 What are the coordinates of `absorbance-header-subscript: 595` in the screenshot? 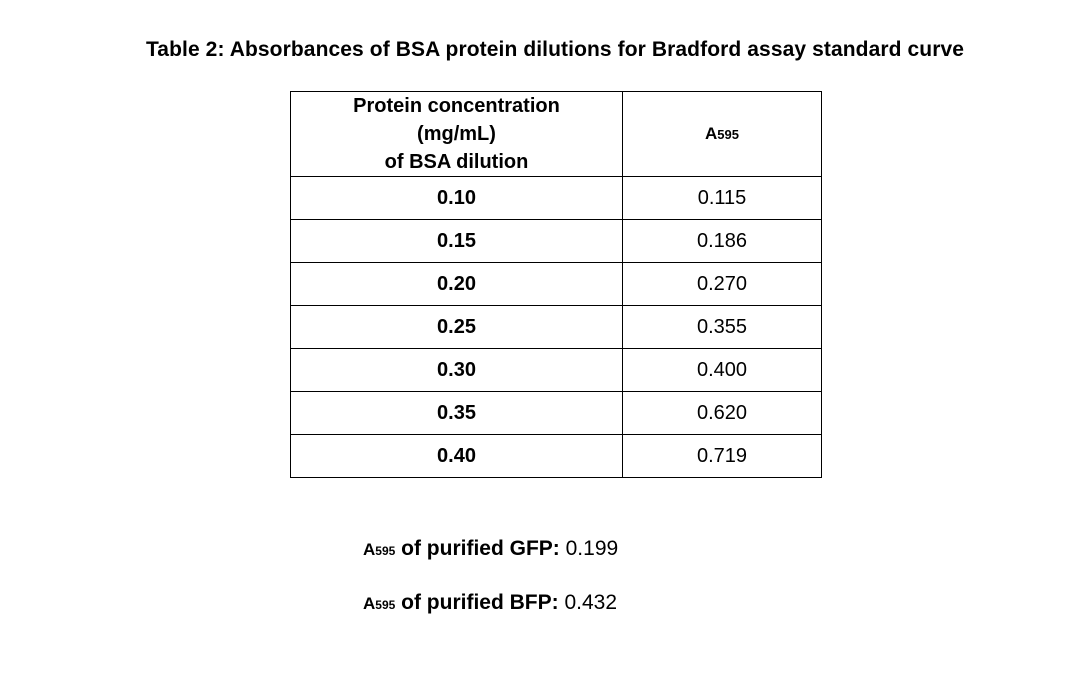 It's located at (728, 134).